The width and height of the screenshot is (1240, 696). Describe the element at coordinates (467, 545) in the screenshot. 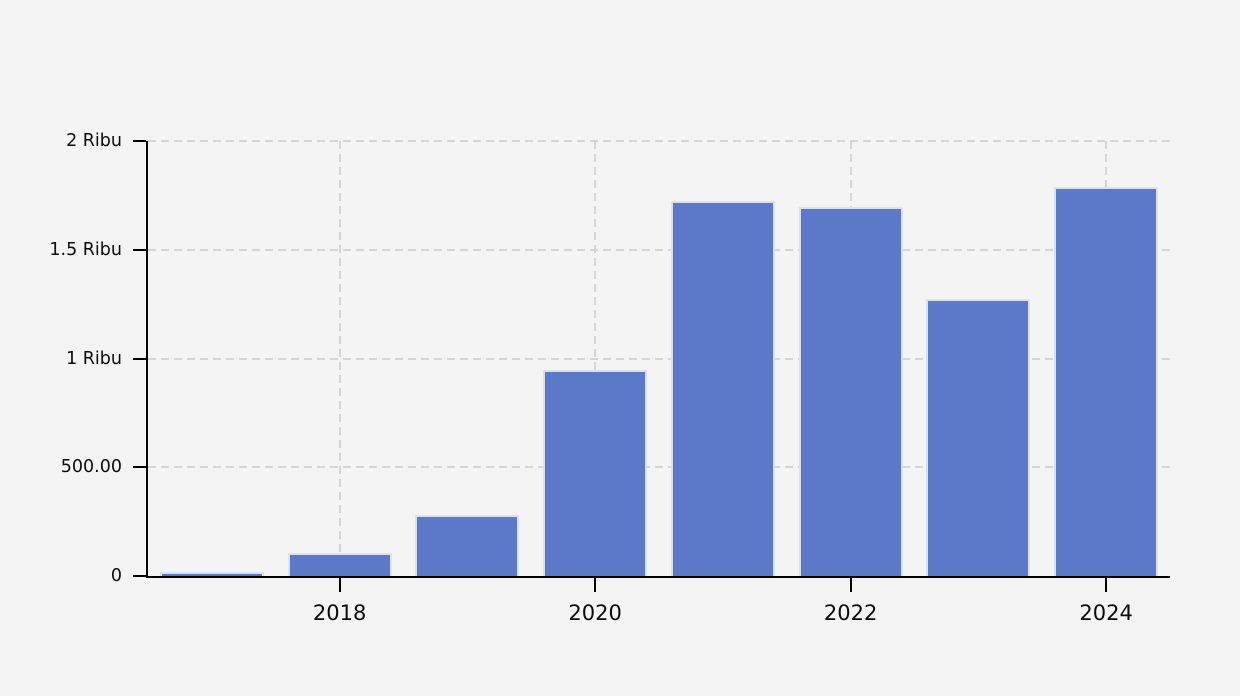

I see `bar-2019` at that location.